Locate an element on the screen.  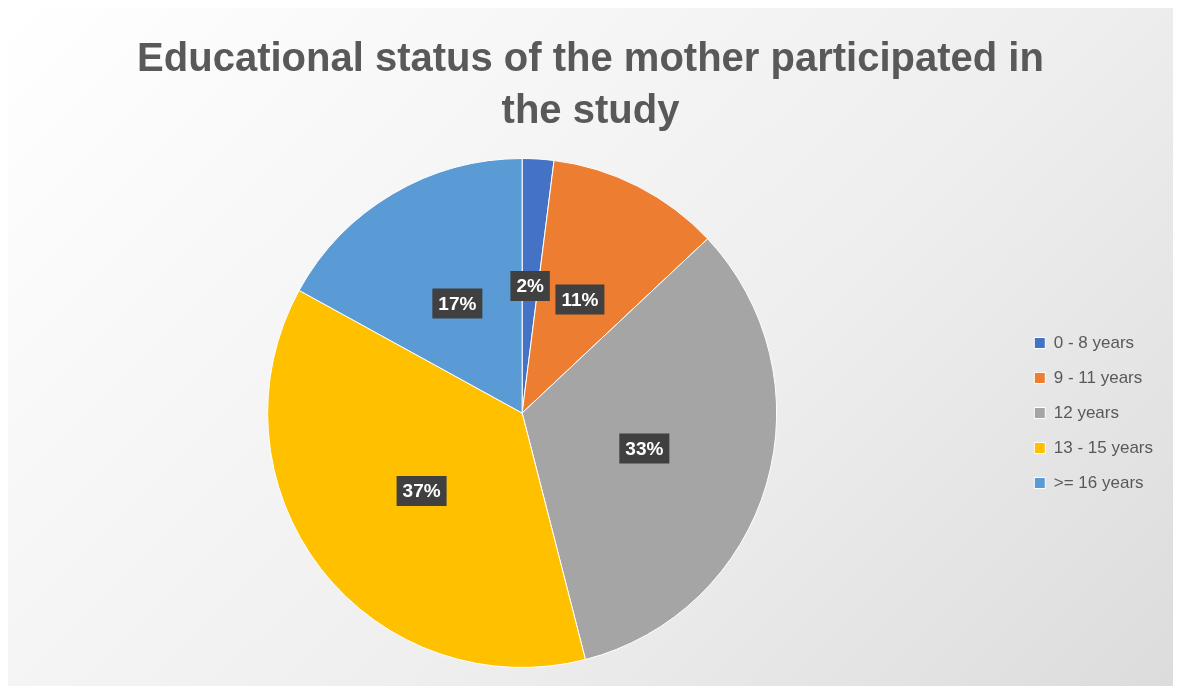
legend-label: 12 years is located at coordinates (1086, 412).